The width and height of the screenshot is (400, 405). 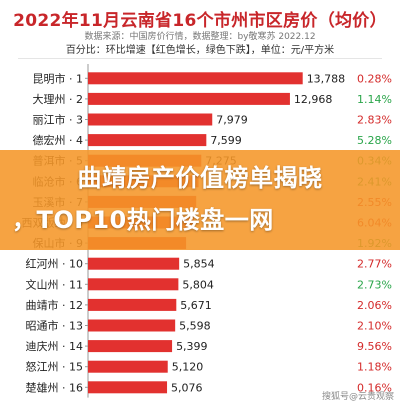 What do you see at coordinates (357, 397) in the screenshot?
I see `watermark: 搜狐号@云贵观察` at bounding box center [357, 397].